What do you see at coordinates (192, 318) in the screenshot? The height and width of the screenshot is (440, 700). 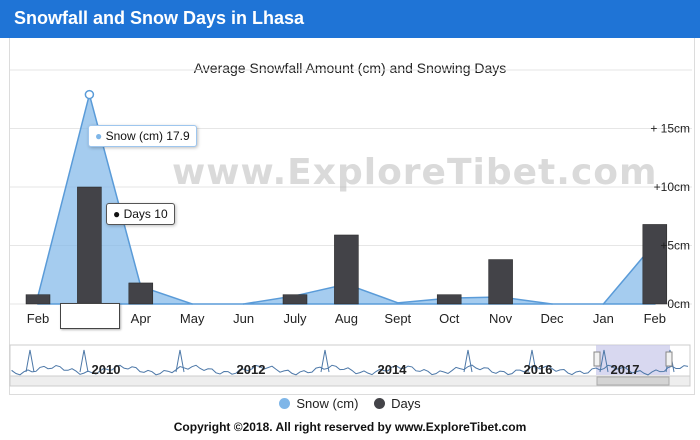 I see `x-tick-label: May` at bounding box center [192, 318].